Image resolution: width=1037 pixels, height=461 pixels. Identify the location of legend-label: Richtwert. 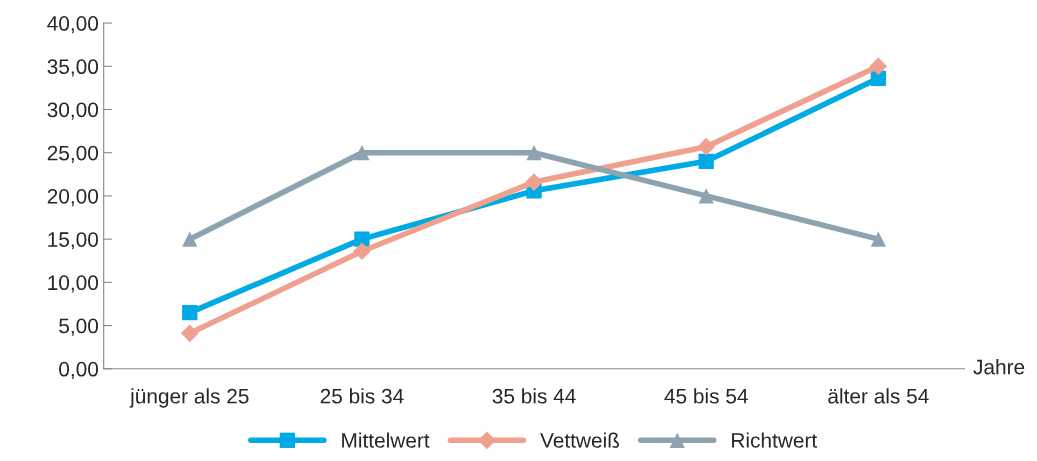
(775, 440).